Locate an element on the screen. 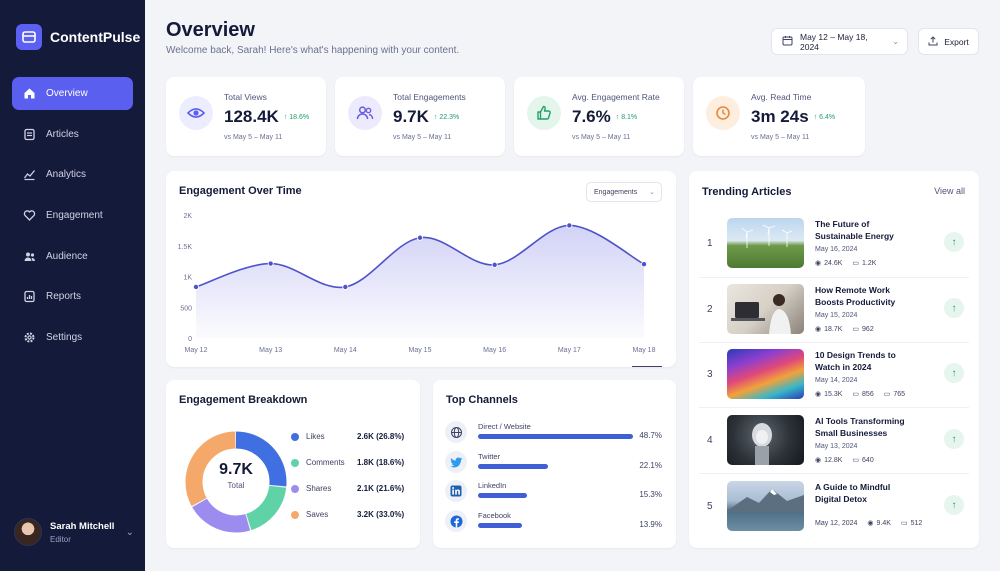 This screenshot has width=1000, height=571. channel-name: Twitter is located at coordinates (489, 456).